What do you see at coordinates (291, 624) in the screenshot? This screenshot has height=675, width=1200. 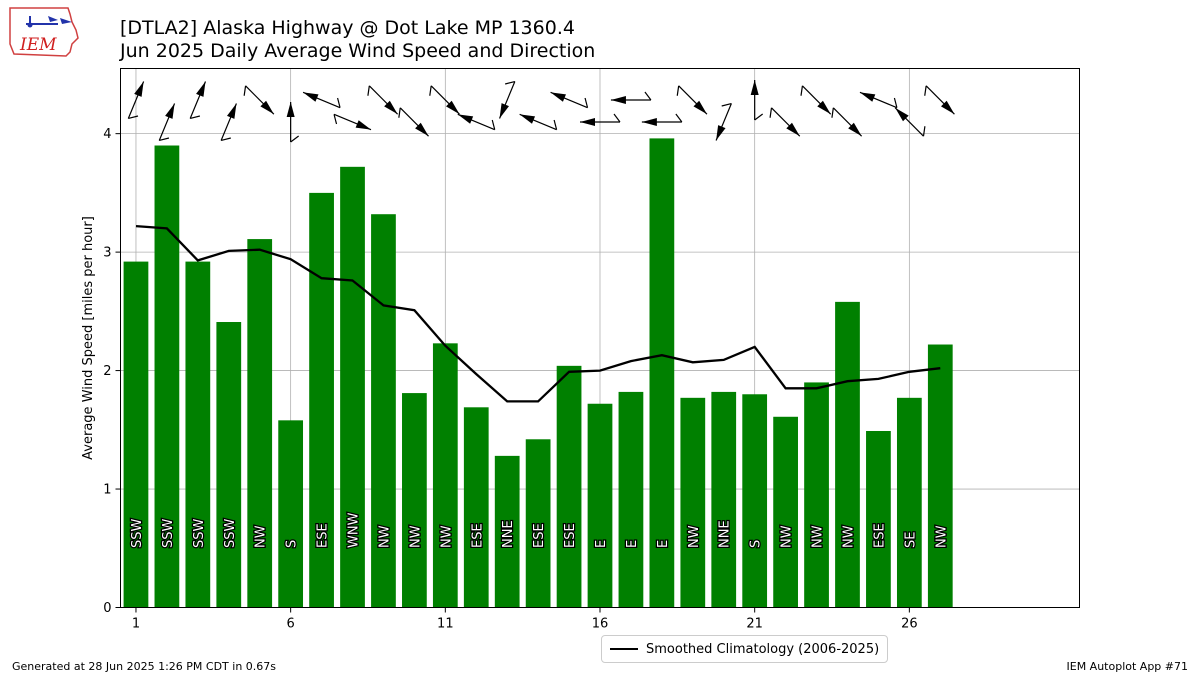 I see `x-tick-label: 6` at bounding box center [291, 624].